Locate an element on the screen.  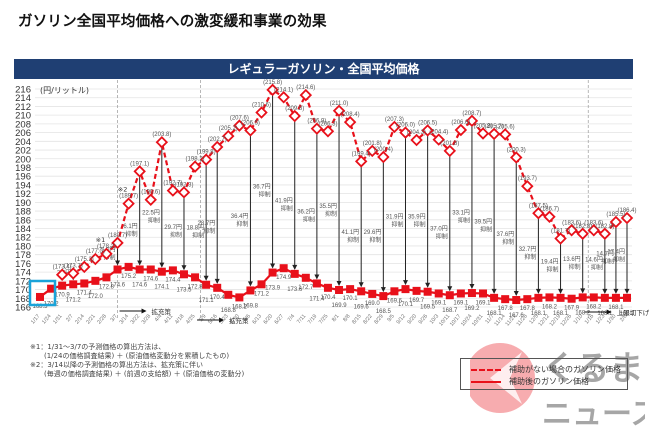
x-tick-label: 4/4 is located at coordinates (159, 318).